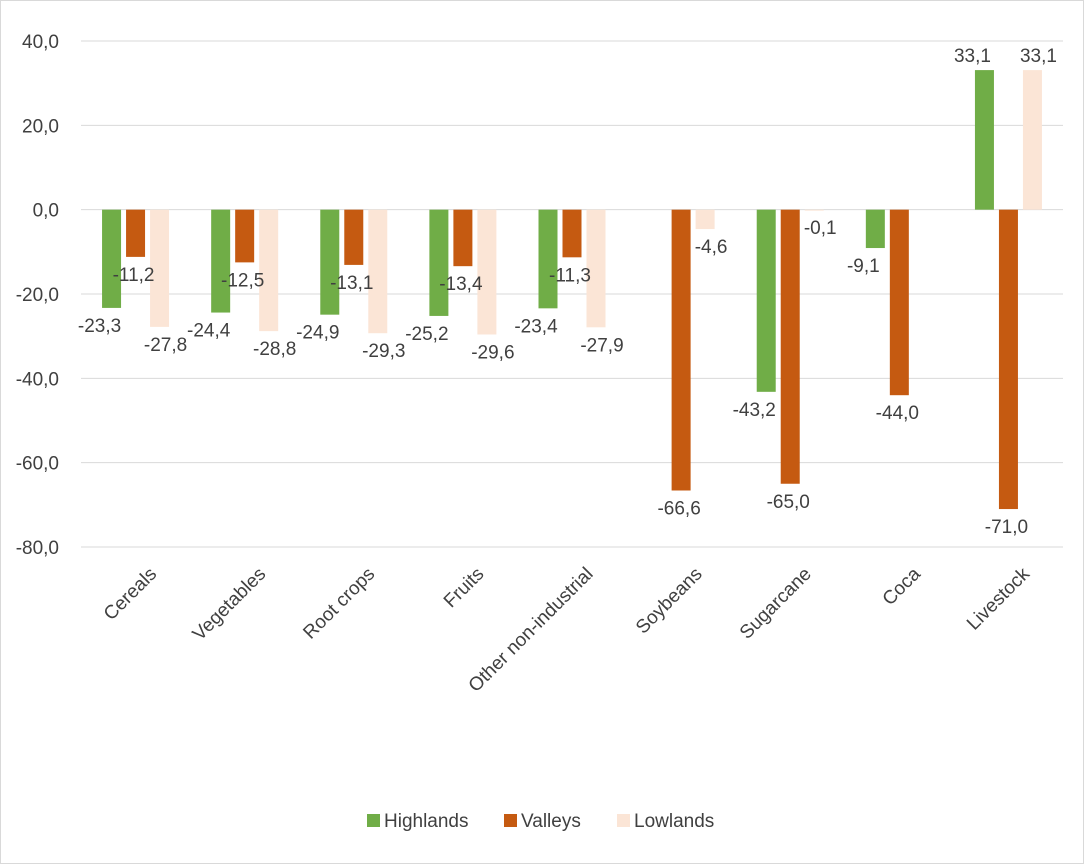 This screenshot has height=865, width=1084. I want to click on data-label: -12,5, so click(242, 280).